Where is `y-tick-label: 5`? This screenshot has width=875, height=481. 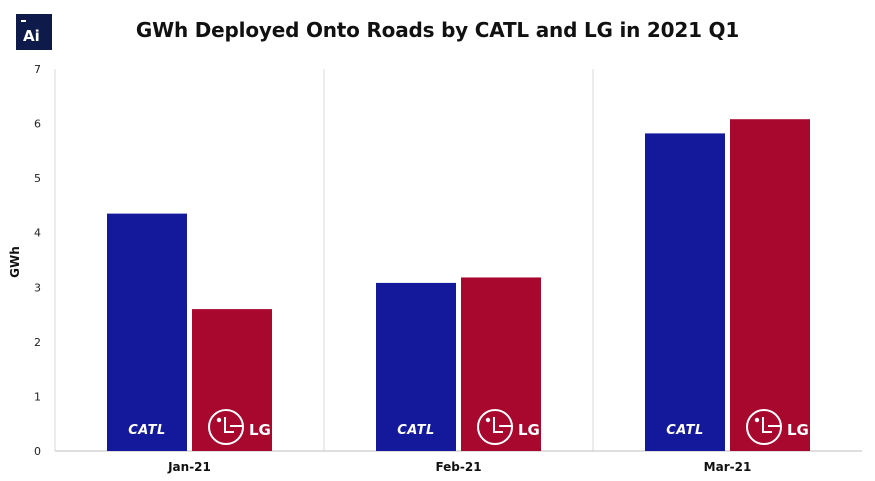
y-tick-label: 5 is located at coordinates (37, 178).